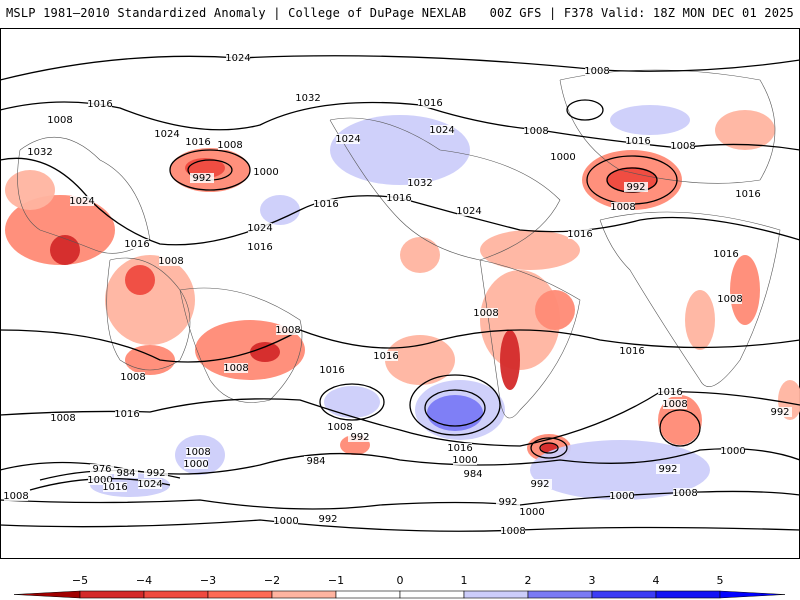 The height and width of the screenshot is (600, 800). I want to click on colorbar-tick-label: 5, so click(720, 580).